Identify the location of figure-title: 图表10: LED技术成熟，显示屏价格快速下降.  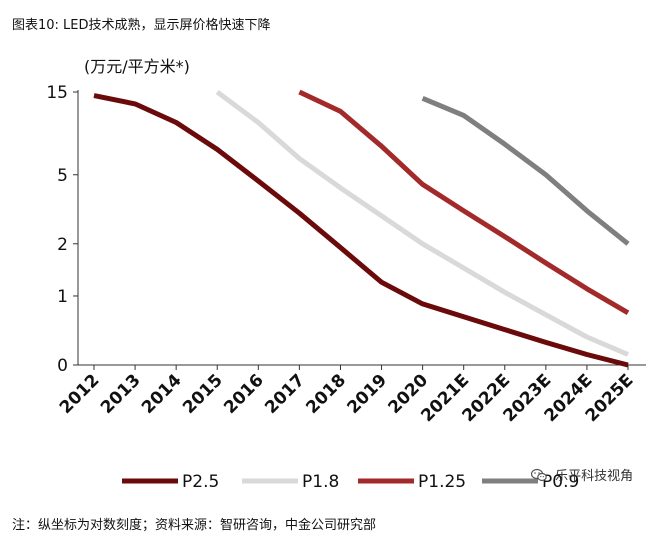
(141, 25).